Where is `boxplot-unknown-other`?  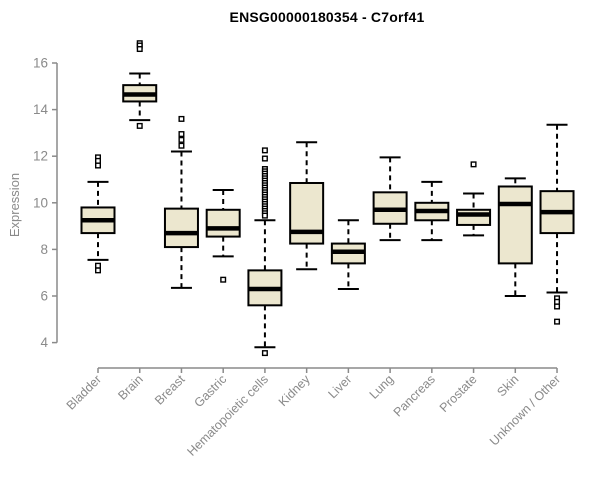
boxplot-unknown-other is located at coordinates (557, 224).